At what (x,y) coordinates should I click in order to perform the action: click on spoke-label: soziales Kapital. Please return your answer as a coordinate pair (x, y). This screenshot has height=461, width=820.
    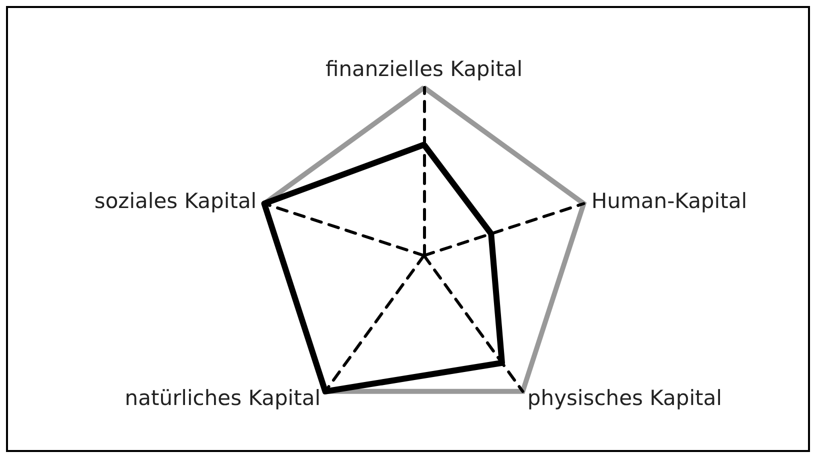
    Looking at the image, I should click on (175, 201).